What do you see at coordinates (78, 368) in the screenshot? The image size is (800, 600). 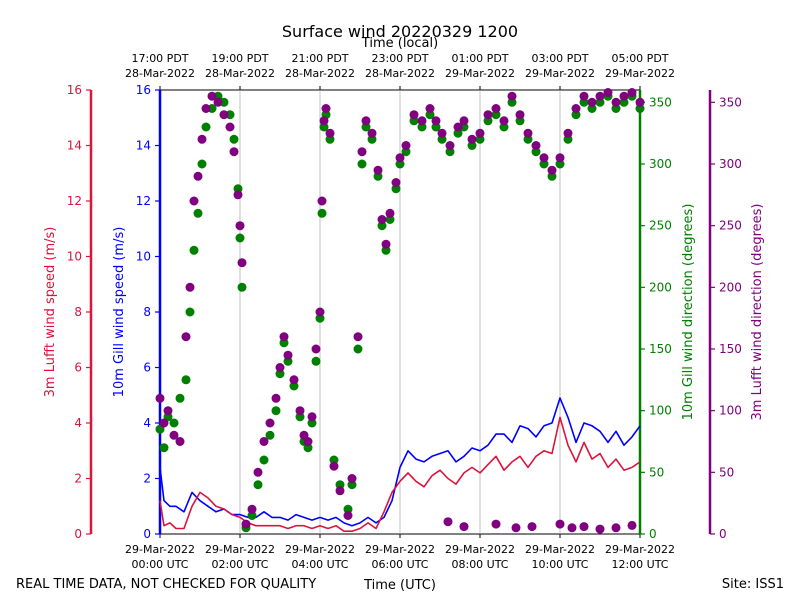 I see `lufft-speed-axis-tick-label: 6` at bounding box center [78, 368].